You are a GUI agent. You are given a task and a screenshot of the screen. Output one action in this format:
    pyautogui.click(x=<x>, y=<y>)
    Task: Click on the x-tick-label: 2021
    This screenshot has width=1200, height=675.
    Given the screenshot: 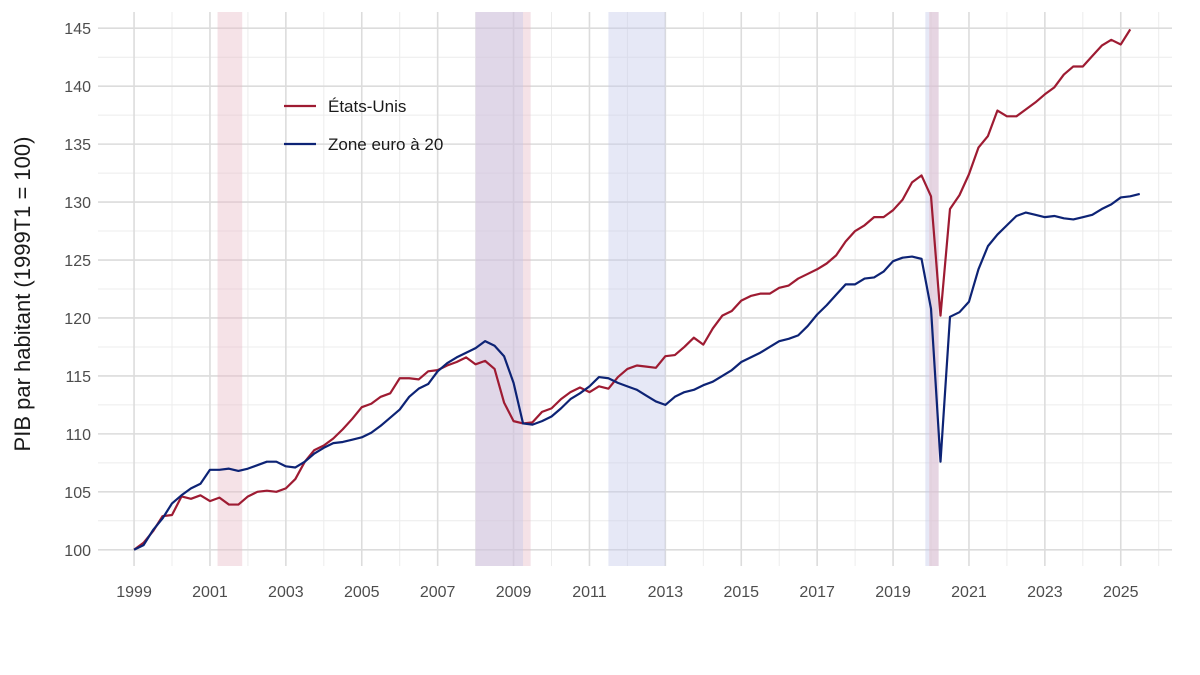 What is the action you would take?
    pyautogui.click(x=969, y=592)
    